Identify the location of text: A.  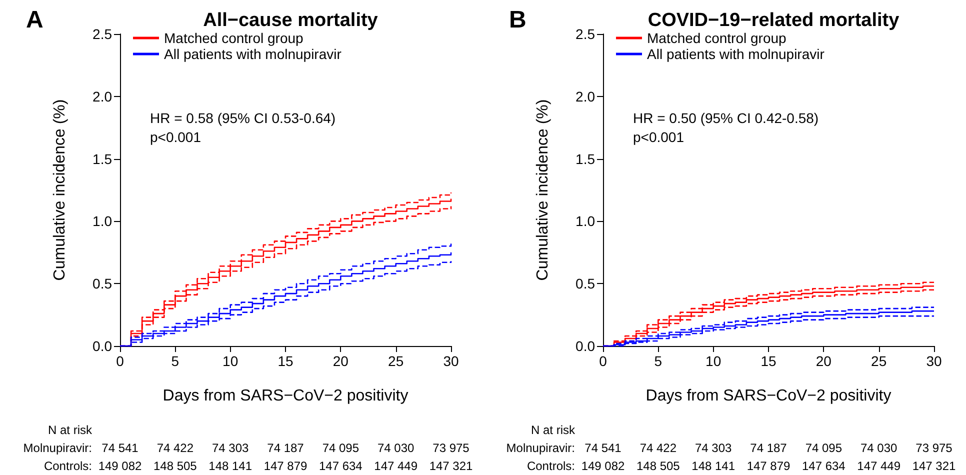
(35, 20).